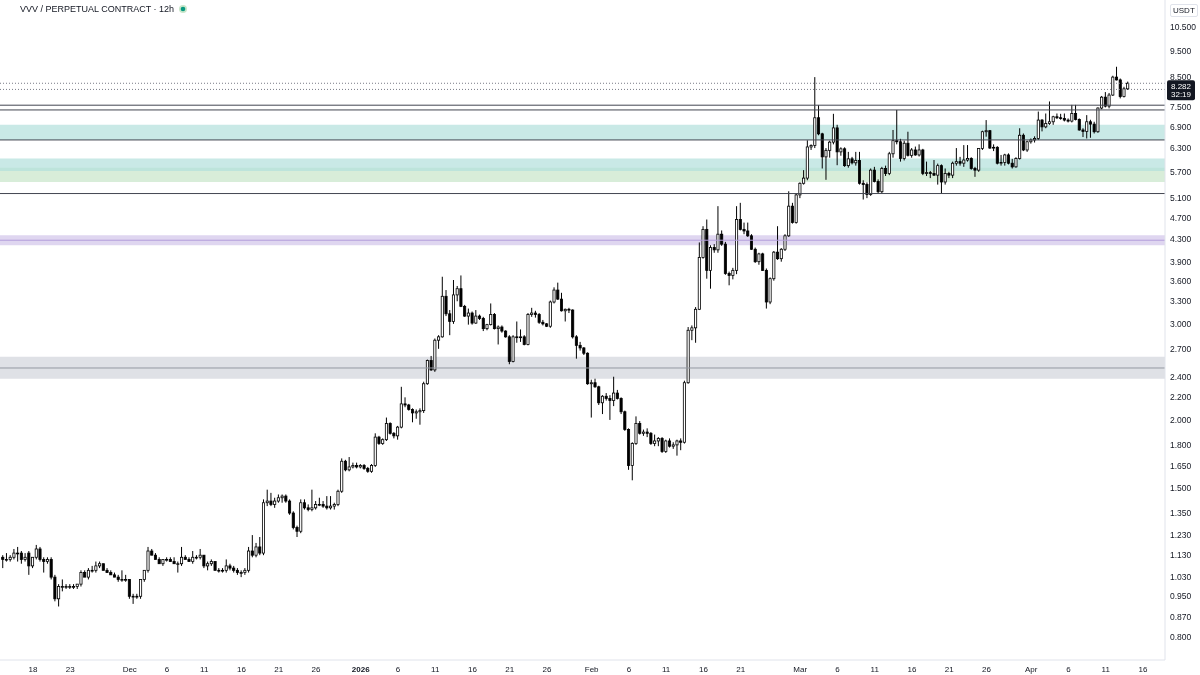 This screenshot has height=675, width=1200. Describe the element at coordinates (1181, 555) in the screenshot. I see `y-tick-label: 1.130` at that location.